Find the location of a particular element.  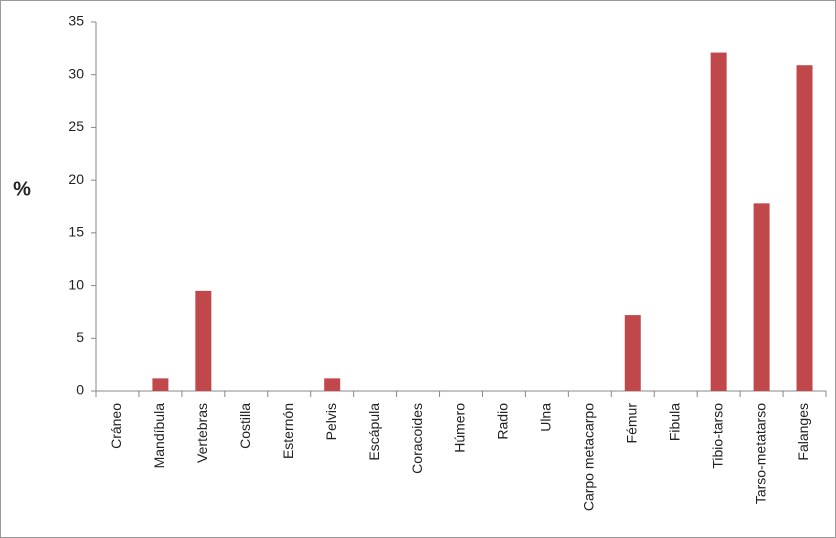

x-tick-label: Mandíbula is located at coordinates (159, 436).